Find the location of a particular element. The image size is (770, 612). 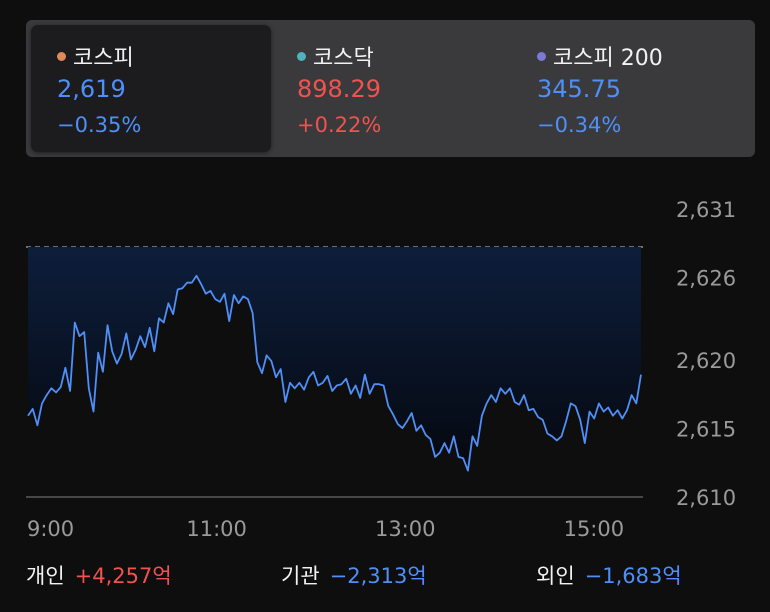

investor-institution-value: −2,313억 is located at coordinates (378, 576).